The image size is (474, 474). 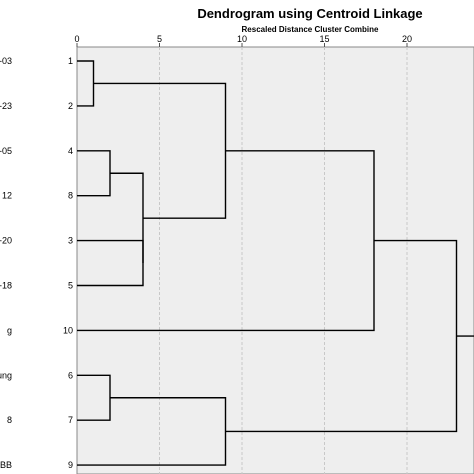 I want to click on case-number: 8, so click(x=70, y=196).